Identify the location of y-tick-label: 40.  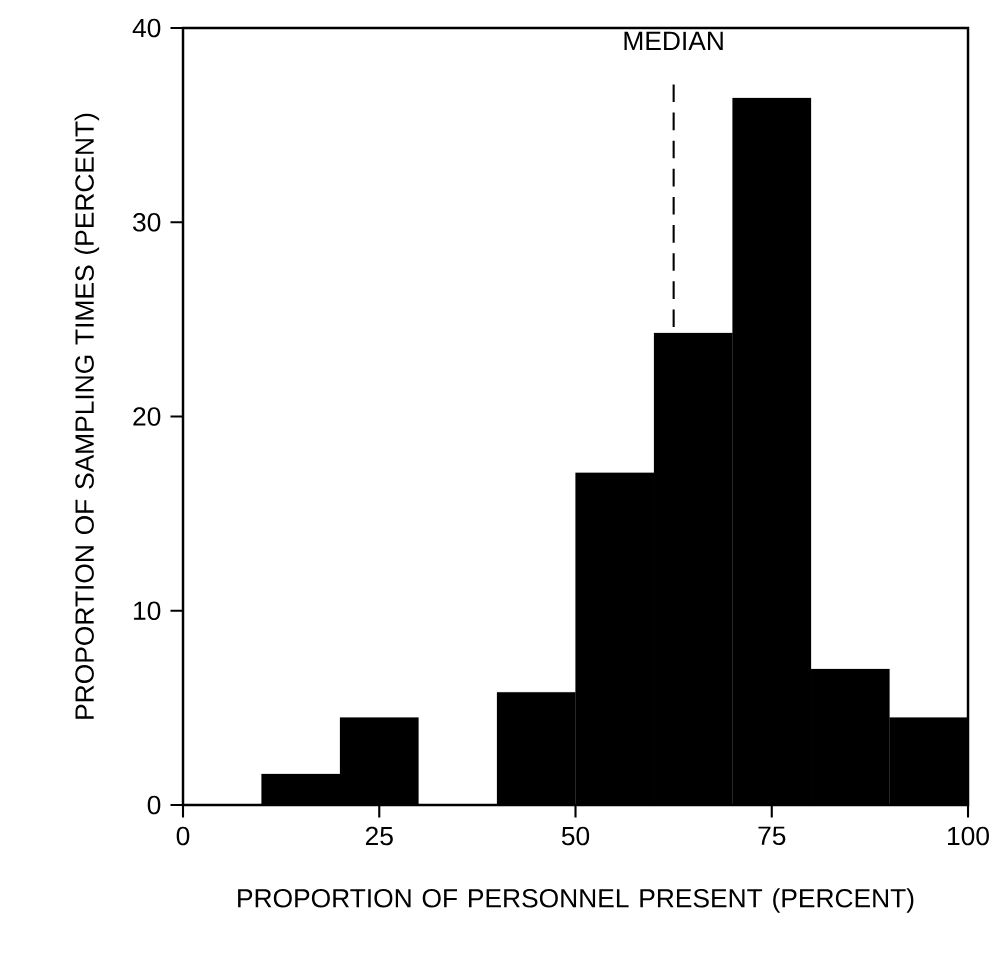
(146, 28).